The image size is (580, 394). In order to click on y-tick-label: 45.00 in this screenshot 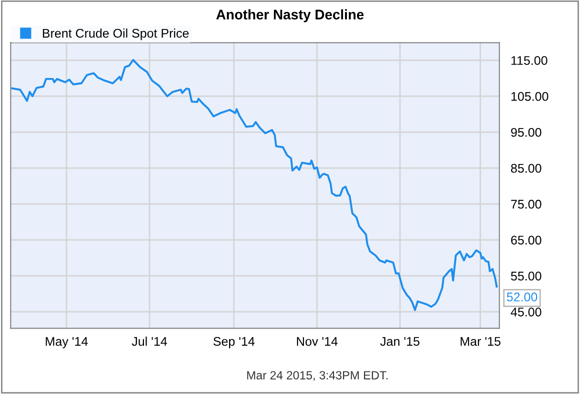, I will do `click(526, 312)`.